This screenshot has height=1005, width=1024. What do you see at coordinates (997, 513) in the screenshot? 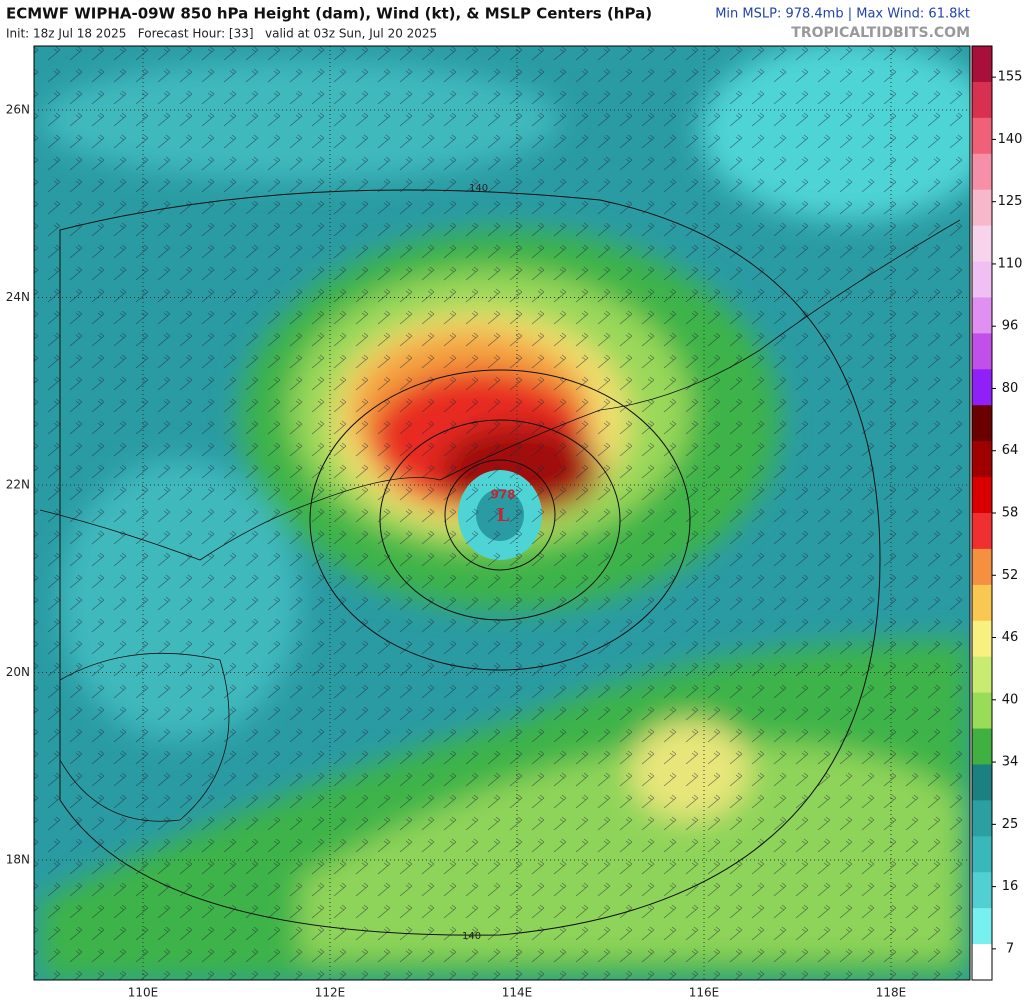
I see `colorbar: 155 140 125 110 96 80 64 58 52 46 40 34 25 16 7` at bounding box center [997, 513].